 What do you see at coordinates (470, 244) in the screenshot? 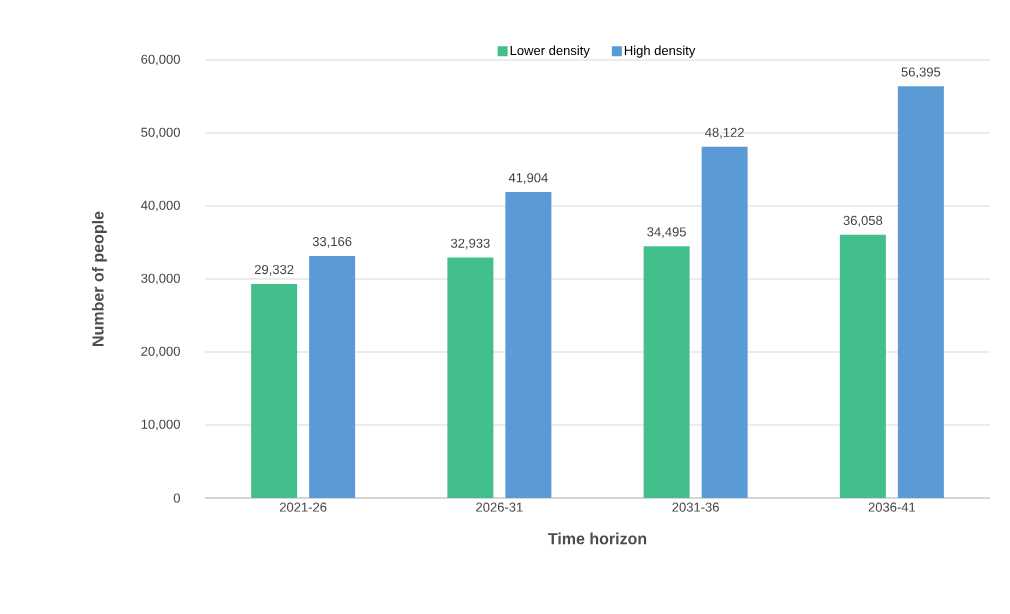
I see `data-label: 32,933` at bounding box center [470, 244].